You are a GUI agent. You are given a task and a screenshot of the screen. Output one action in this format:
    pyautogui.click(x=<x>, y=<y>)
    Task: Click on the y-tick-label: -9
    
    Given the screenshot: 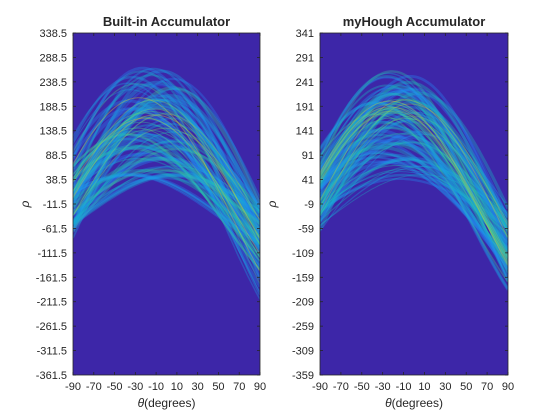 What is the action you would take?
    pyautogui.click(x=309, y=205)
    